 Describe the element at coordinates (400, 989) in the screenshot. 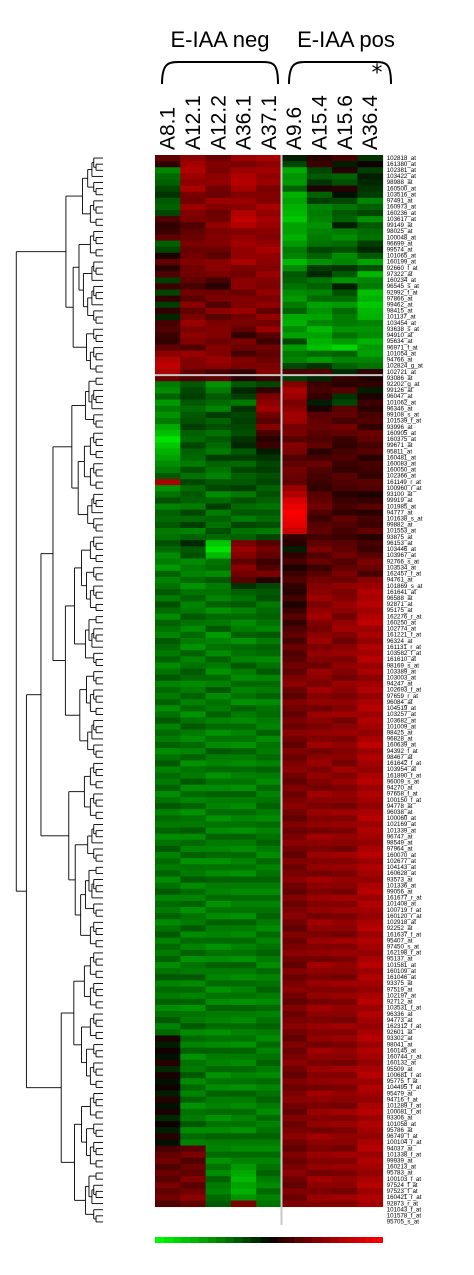

I see `row-label: 97519_at` at that location.